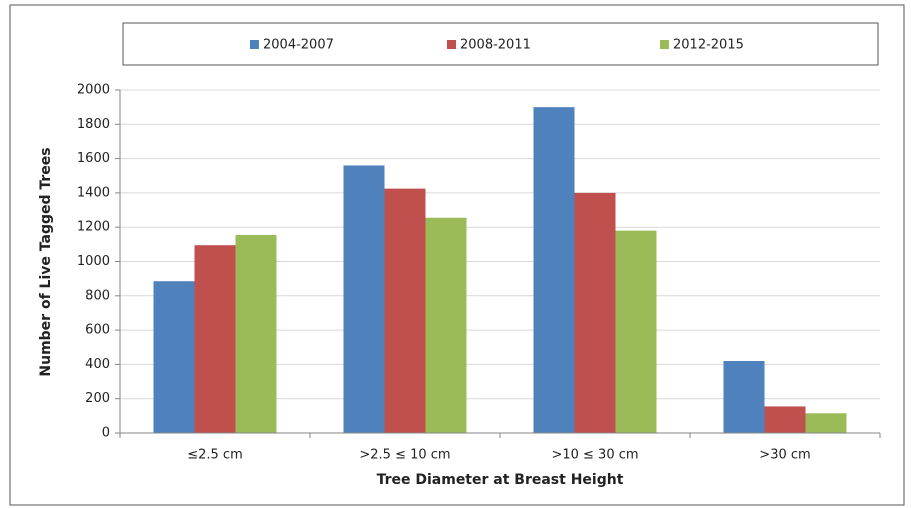  I want to click on y-tick-label: 2000, so click(93, 90).